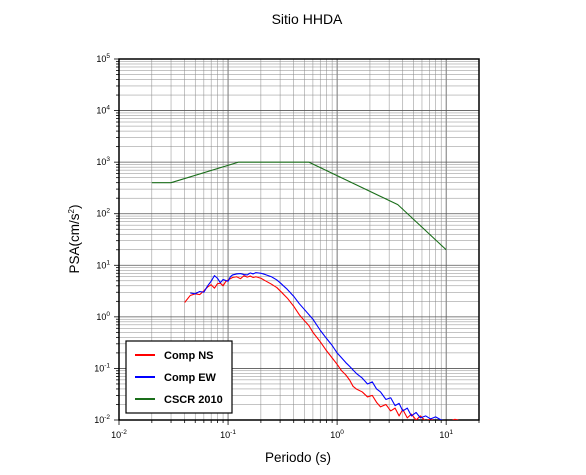 This screenshot has width=586, height=475. What do you see at coordinates (307, 19) in the screenshot?
I see `chart-title: Sitio HHDA` at bounding box center [307, 19].